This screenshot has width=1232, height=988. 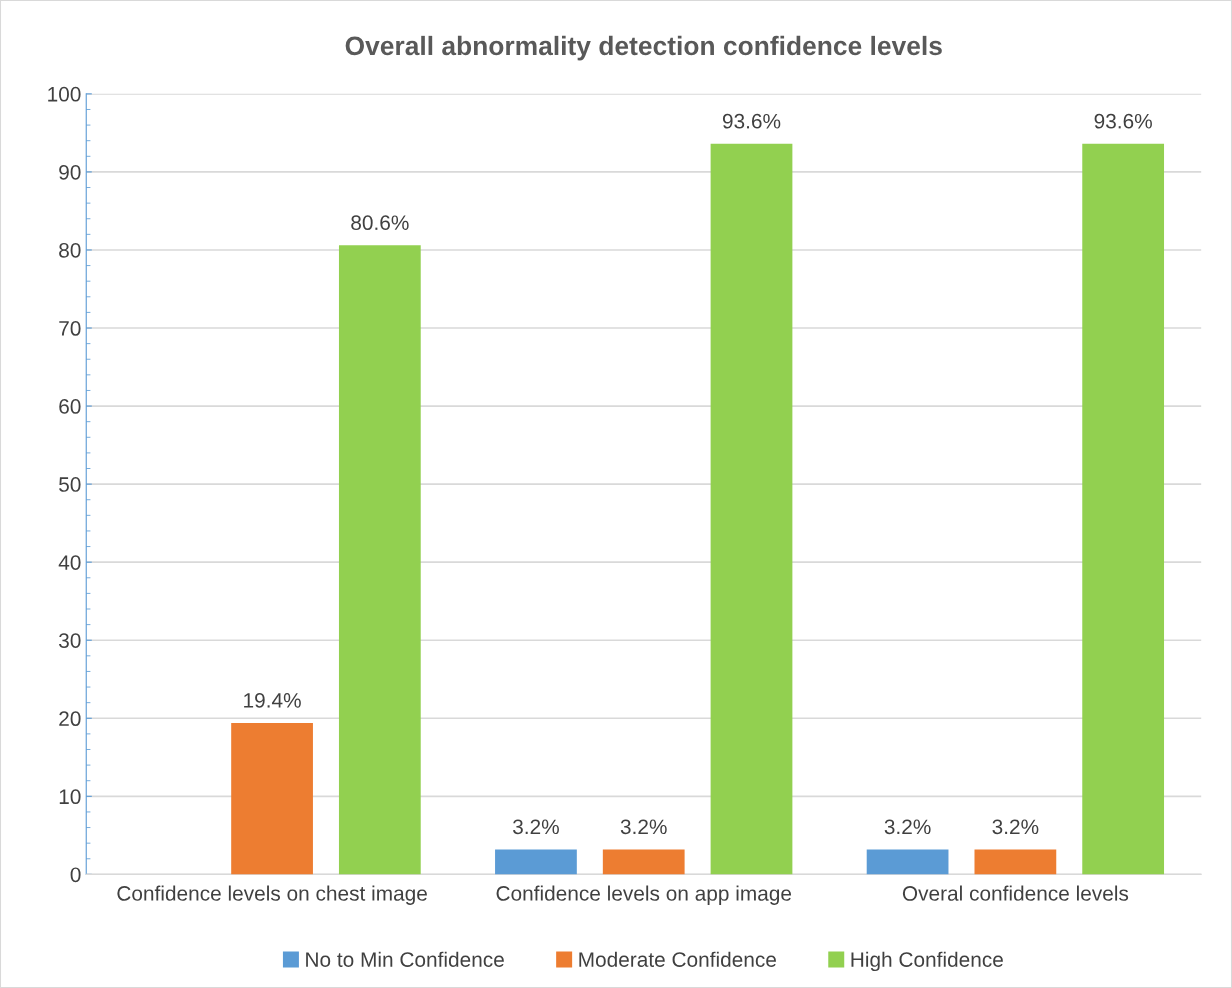 What do you see at coordinates (70, 797) in the screenshot?
I see `y-tick-label: 10` at bounding box center [70, 797].